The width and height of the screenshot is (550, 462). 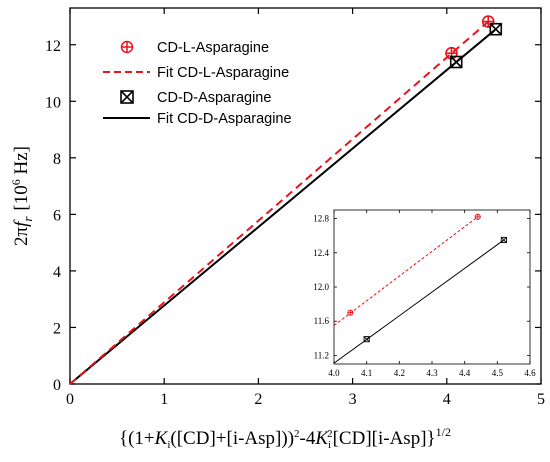 I want to click on y-axis-label: 2πfr[106 Hz], so click(x=22, y=196).